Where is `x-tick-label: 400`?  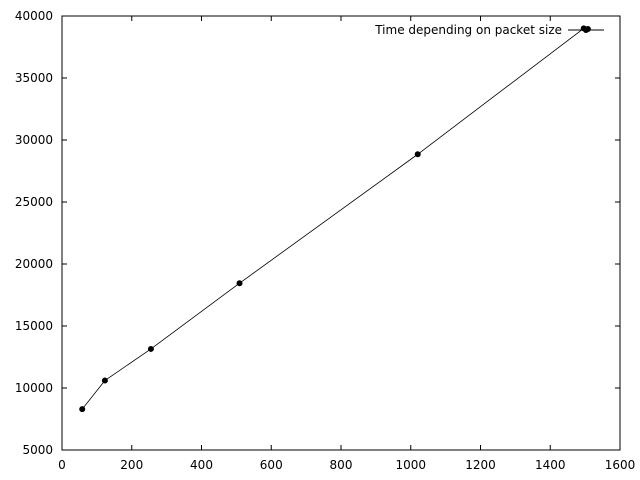
x-tick-label: 400 is located at coordinates (201, 465).